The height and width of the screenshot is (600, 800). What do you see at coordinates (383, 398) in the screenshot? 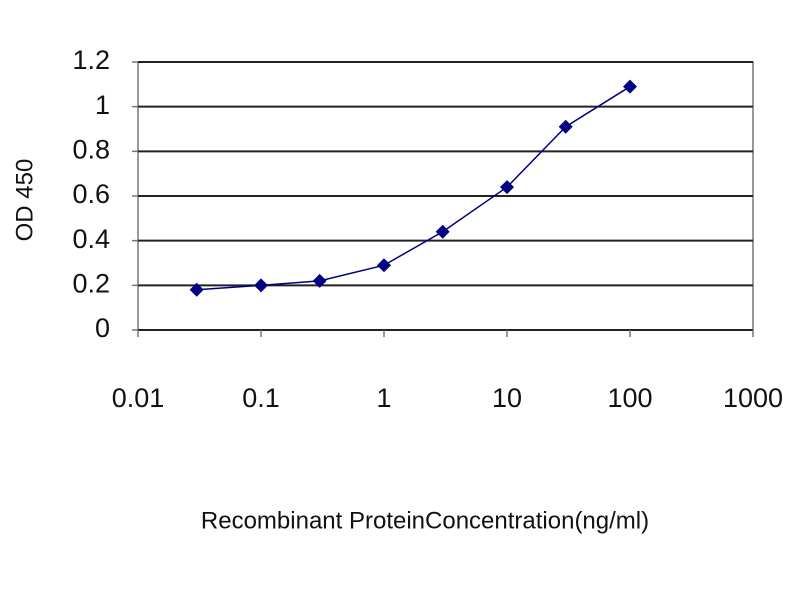
I see `x-tick-label: 1` at bounding box center [383, 398].